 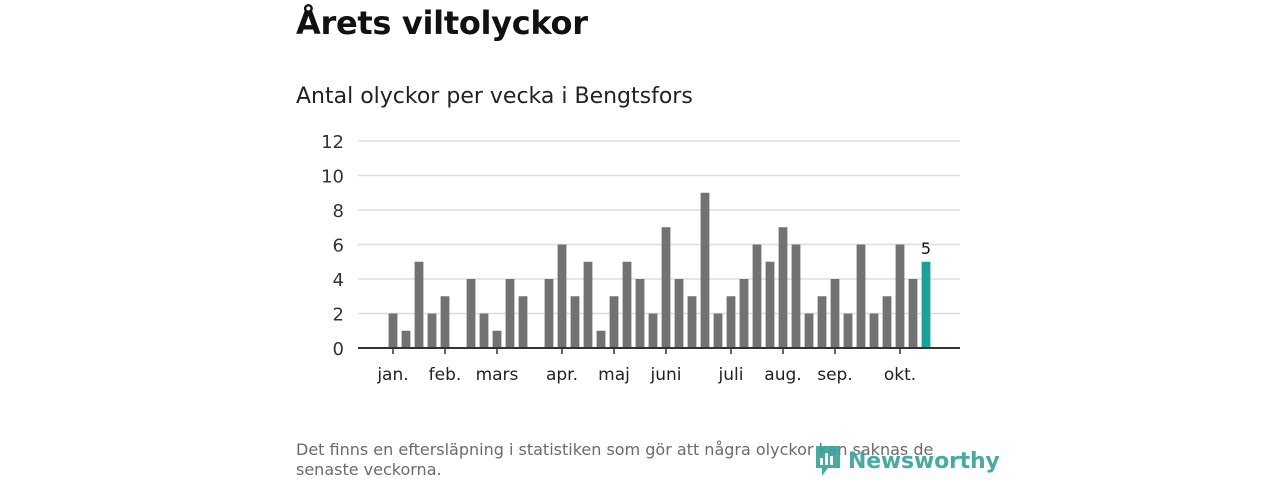 What do you see at coordinates (782, 375) in the screenshot?
I see `x-tick-label: aug.` at bounding box center [782, 375].